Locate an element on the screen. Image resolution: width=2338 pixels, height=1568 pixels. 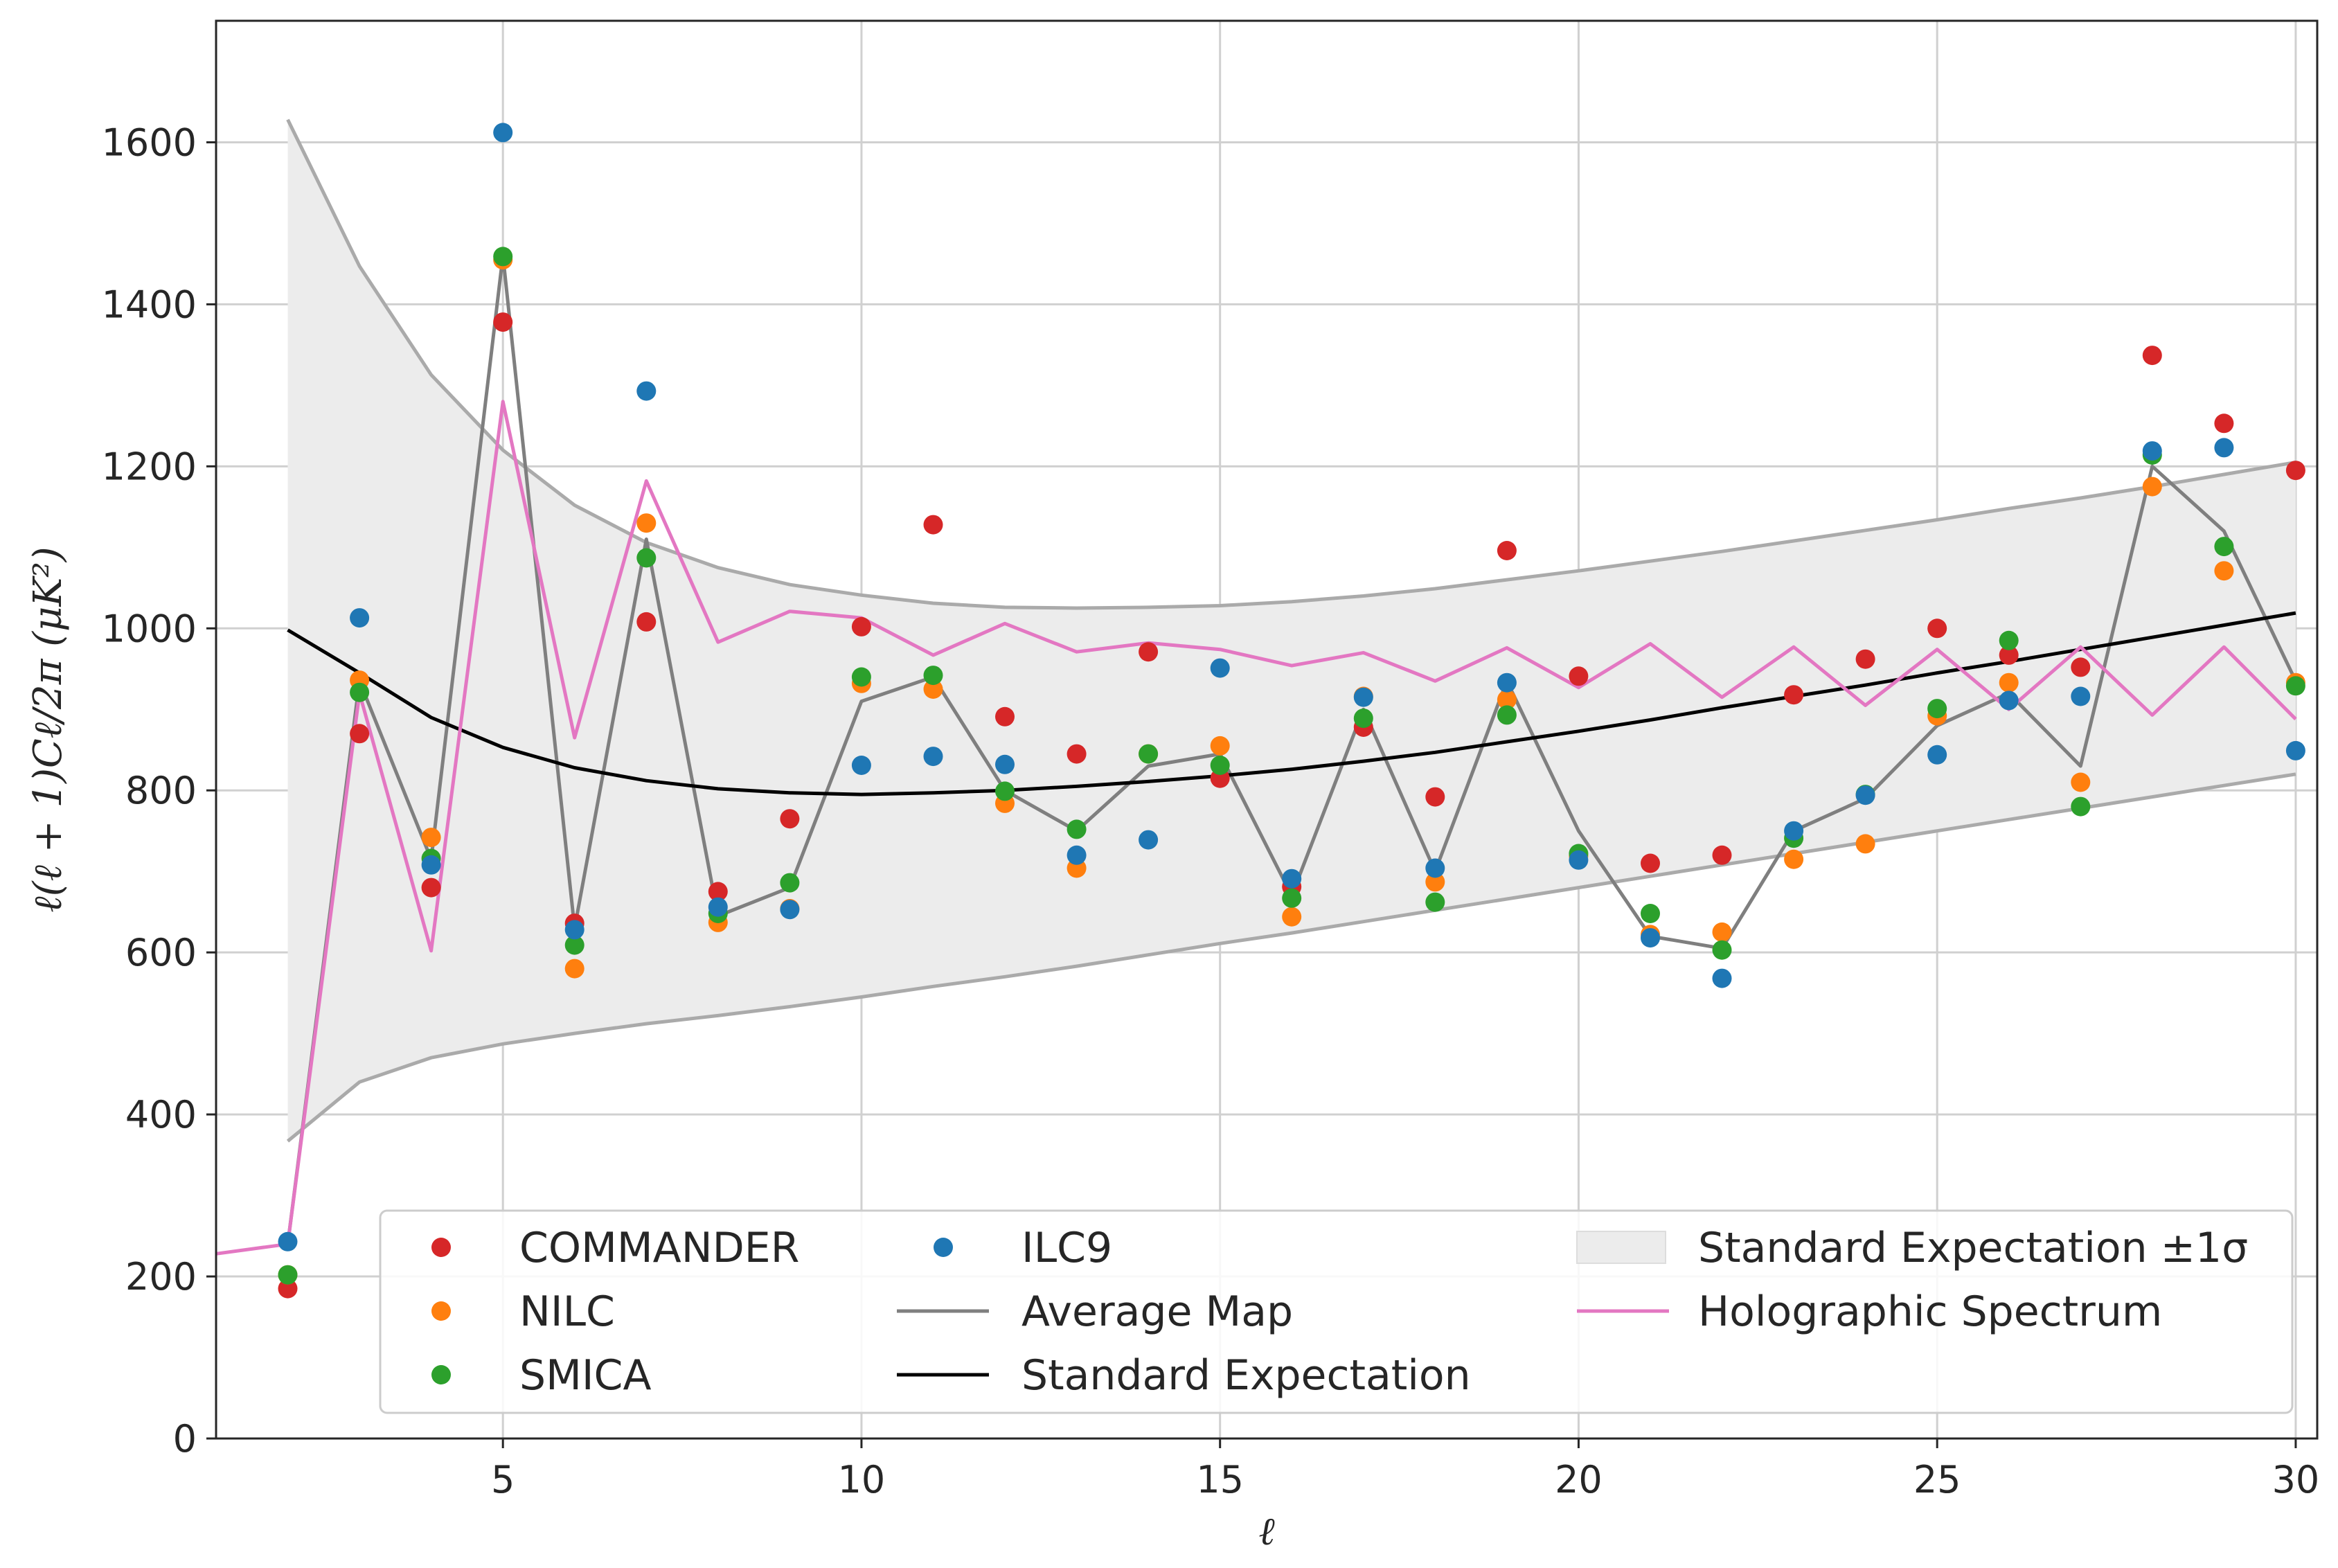
y-tick-label: 800 is located at coordinates (161, 791).